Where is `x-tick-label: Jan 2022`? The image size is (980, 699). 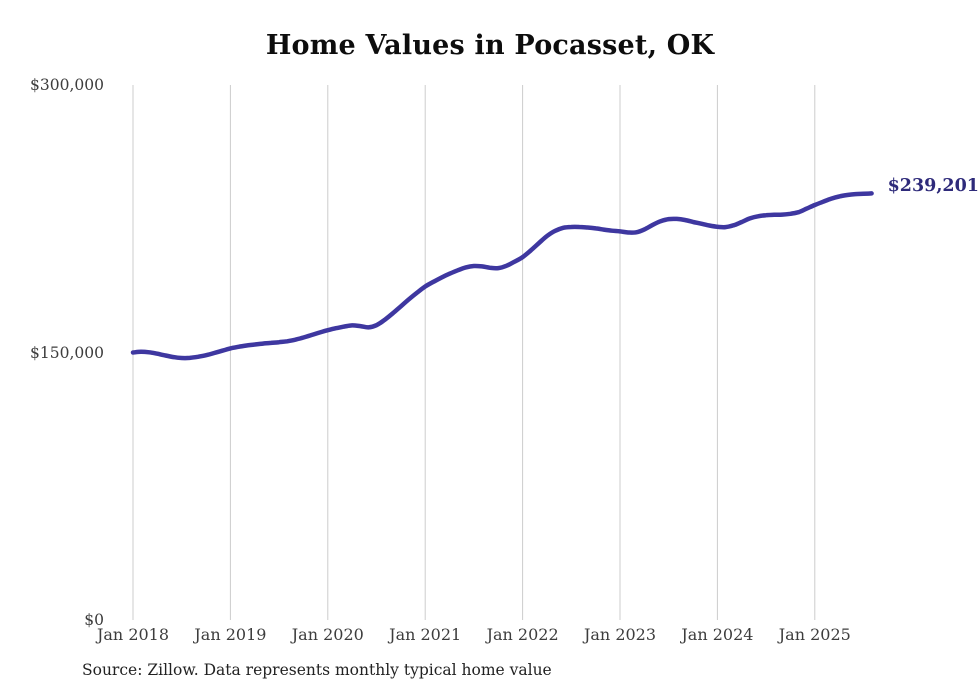
x-tick-label: Jan 2022 is located at coordinates (522, 634).